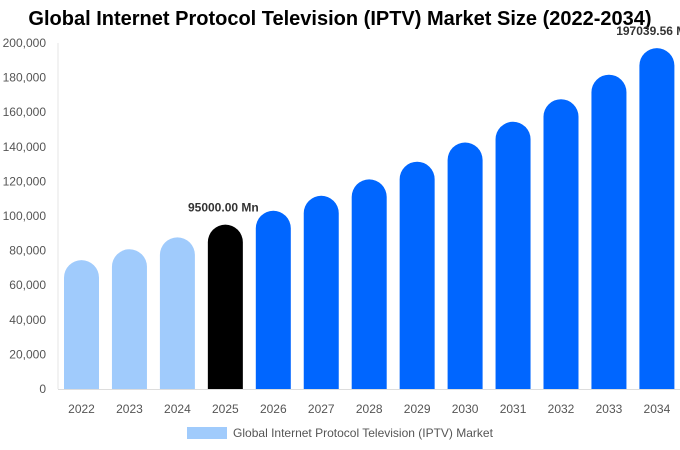 The width and height of the screenshot is (680, 450). Describe the element at coordinates (177, 409) in the screenshot. I see `x-tick-label: 2024` at that location.